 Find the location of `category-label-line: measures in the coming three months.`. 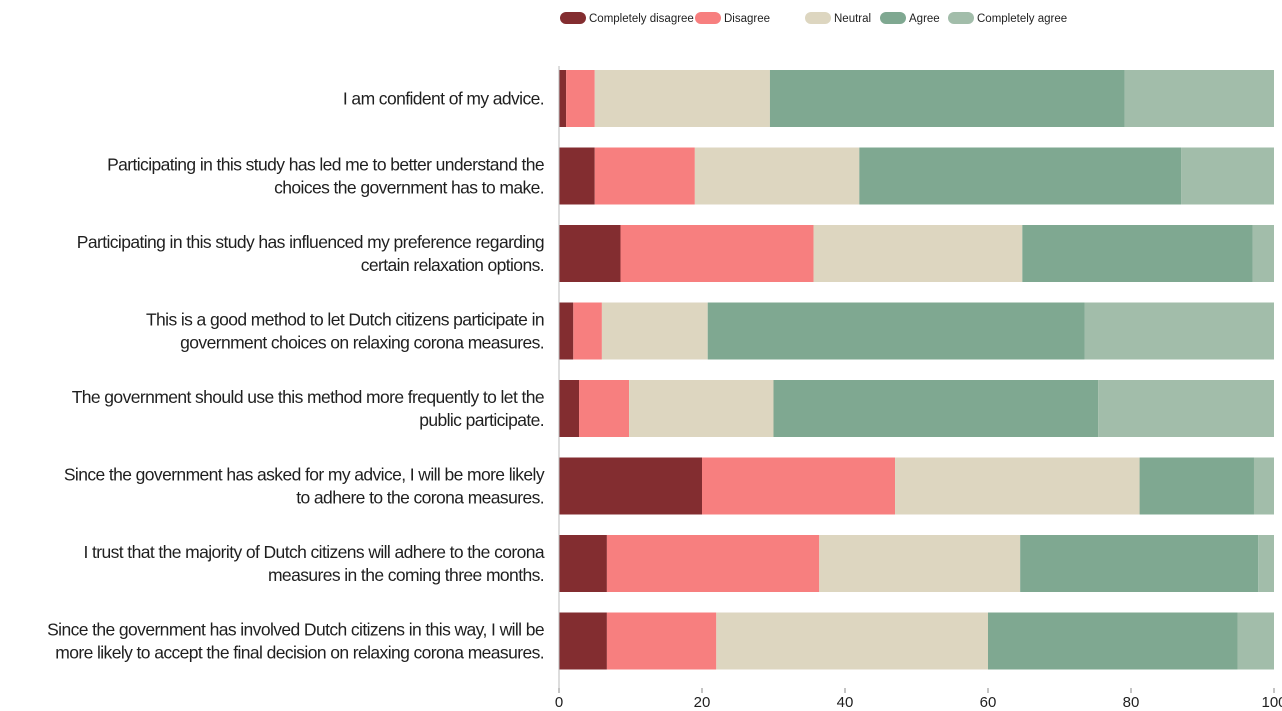

category-label-line: measures in the coming three months. is located at coordinates (406, 575).